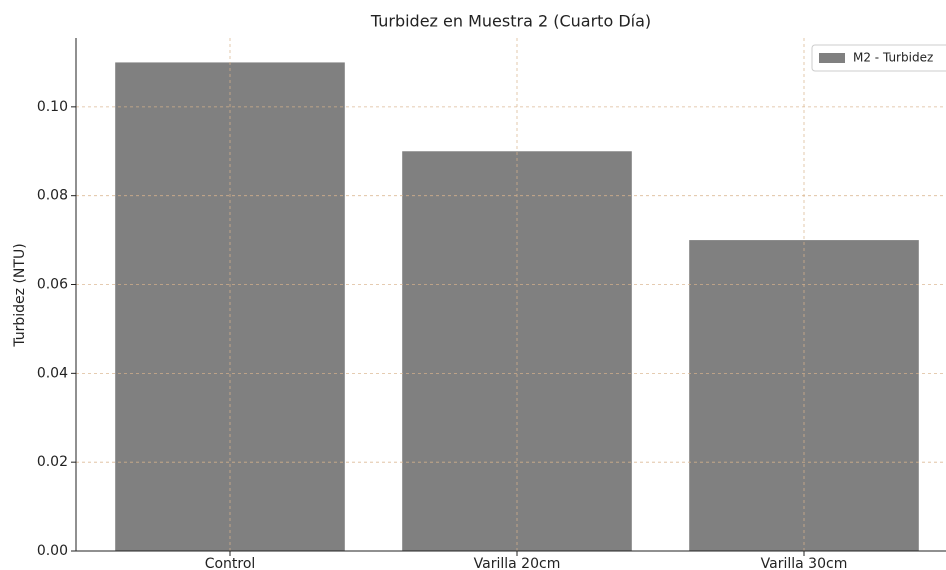 This screenshot has width=946, height=570. Describe the element at coordinates (20, 295) in the screenshot. I see `y-axis-label: Turbidez (NTU)` at that location.